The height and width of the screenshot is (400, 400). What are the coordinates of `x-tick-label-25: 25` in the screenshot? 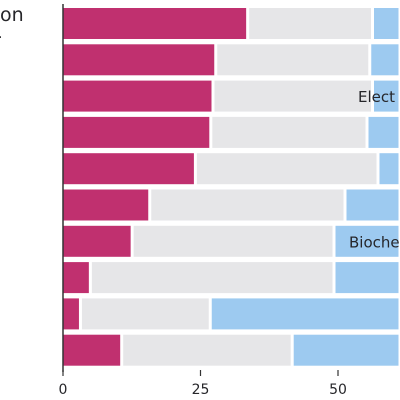 It's located at (201, 390).